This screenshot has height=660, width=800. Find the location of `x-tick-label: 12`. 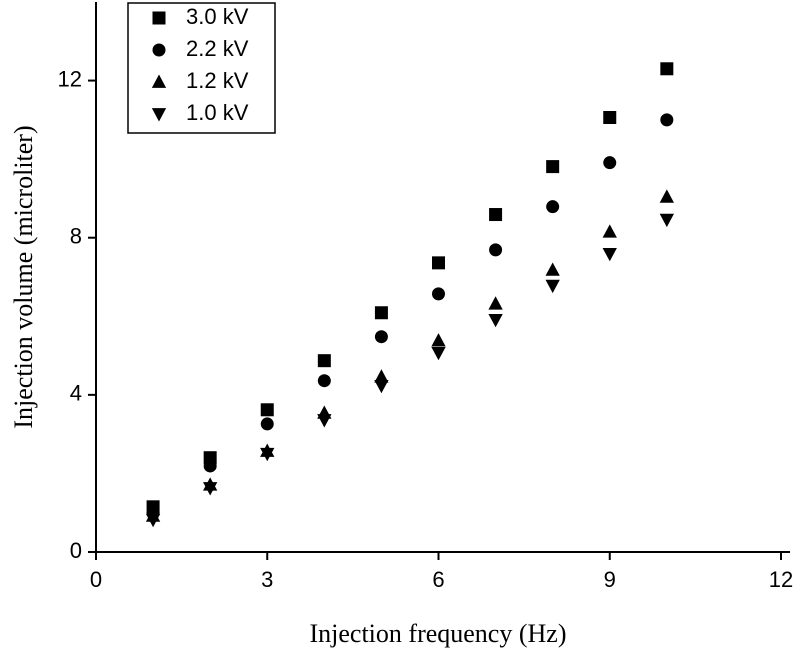

x-tick-label: 12 is located at coordinates (781, 579).